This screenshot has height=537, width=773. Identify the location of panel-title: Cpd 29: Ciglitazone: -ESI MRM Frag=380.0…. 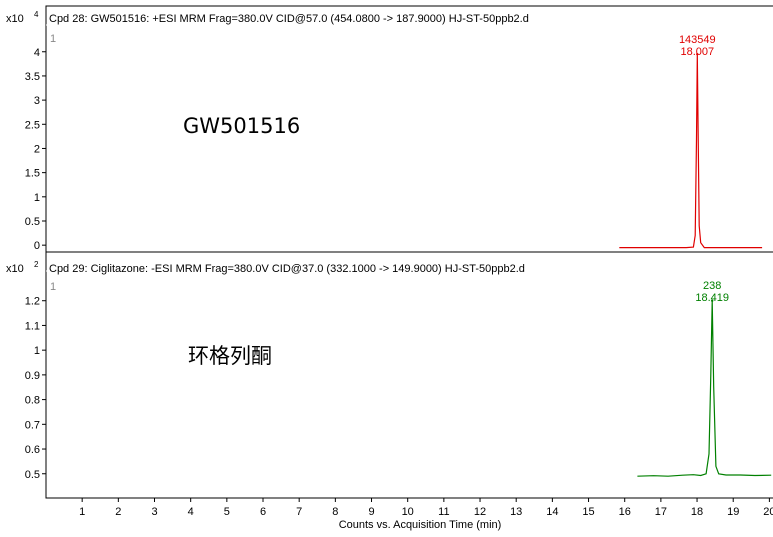
(287, 269).